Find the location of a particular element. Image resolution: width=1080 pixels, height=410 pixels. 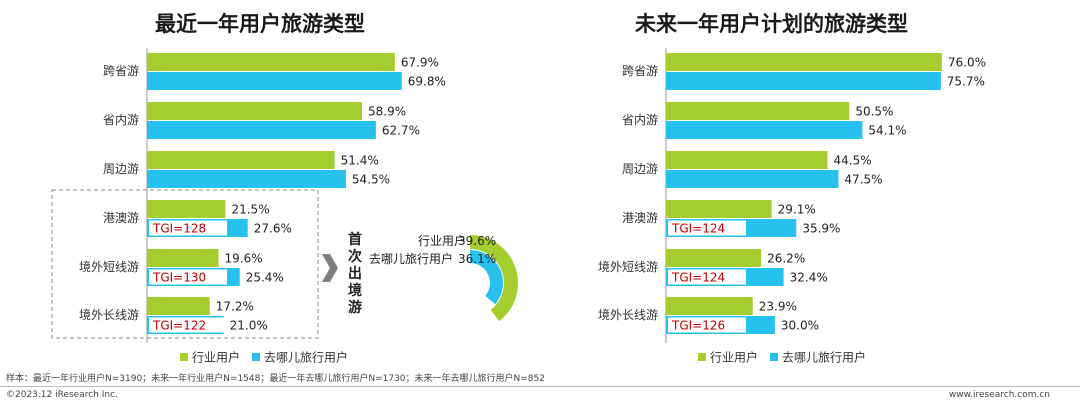

data-label: 76.0% is located at coordinates (967, 63).